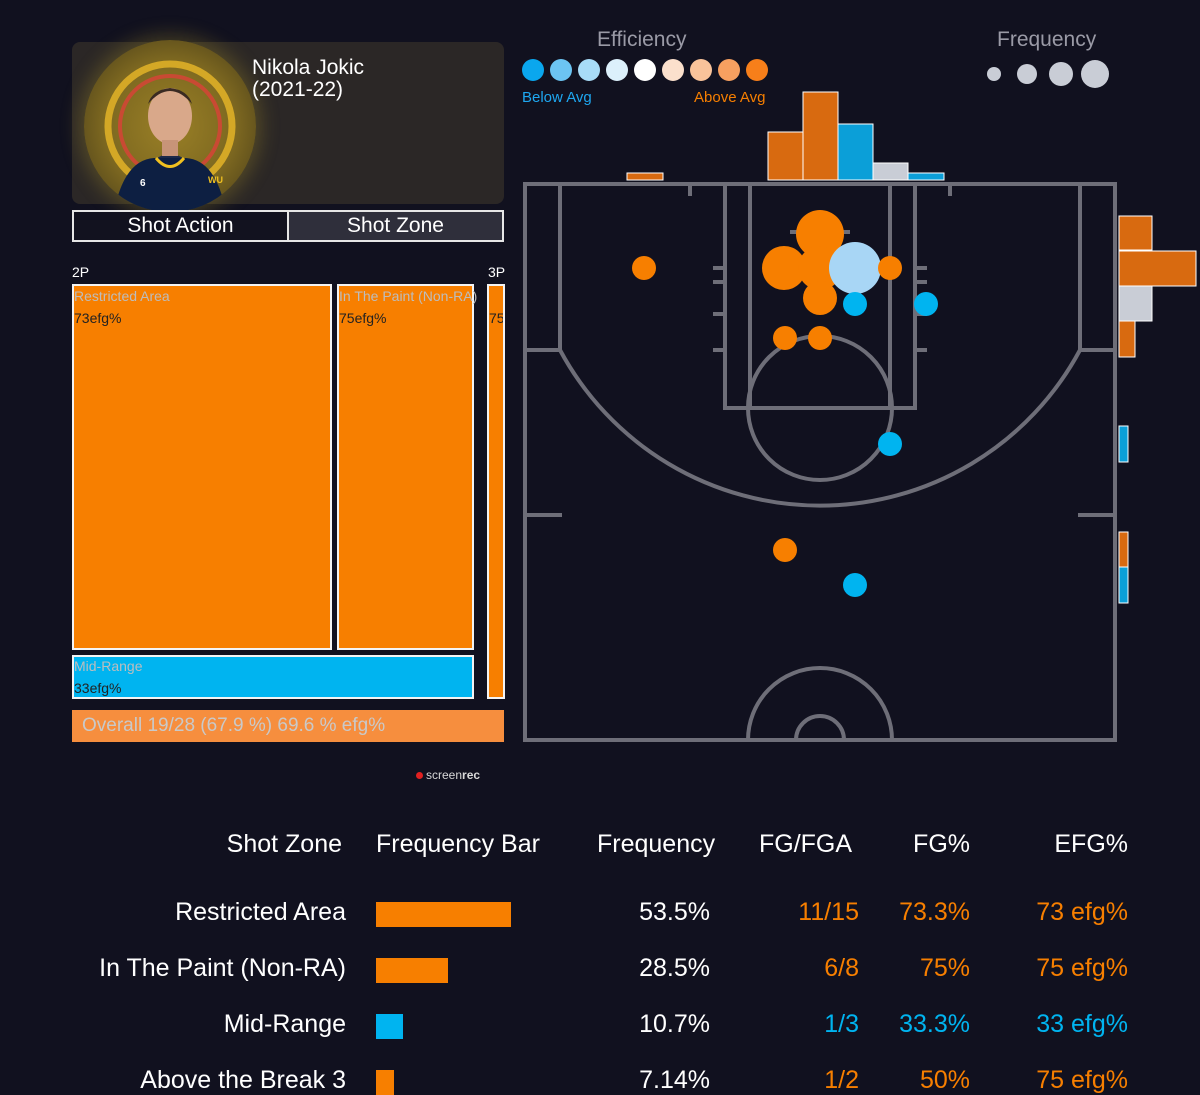  Describe the element at coordinates (284, 844) in the screenshot. I see `table-header-shot-zone: Shot Zone` at that location.